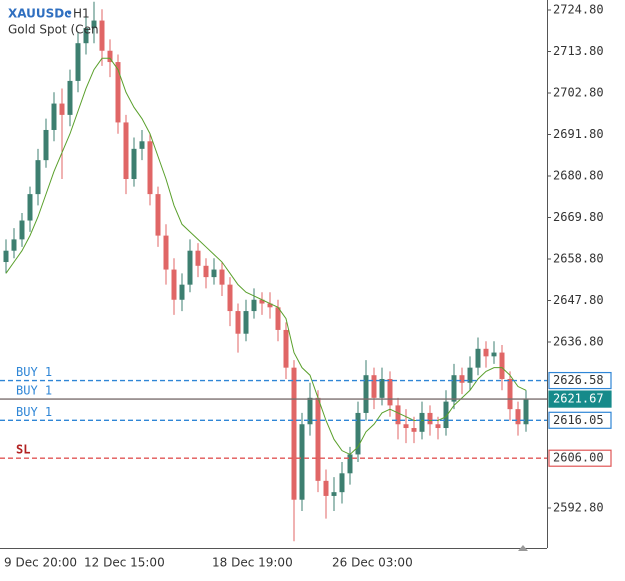 The image size is (625, 581). I want to click on x-tick-label: 9 Dec 20:00, so click(40, 563).